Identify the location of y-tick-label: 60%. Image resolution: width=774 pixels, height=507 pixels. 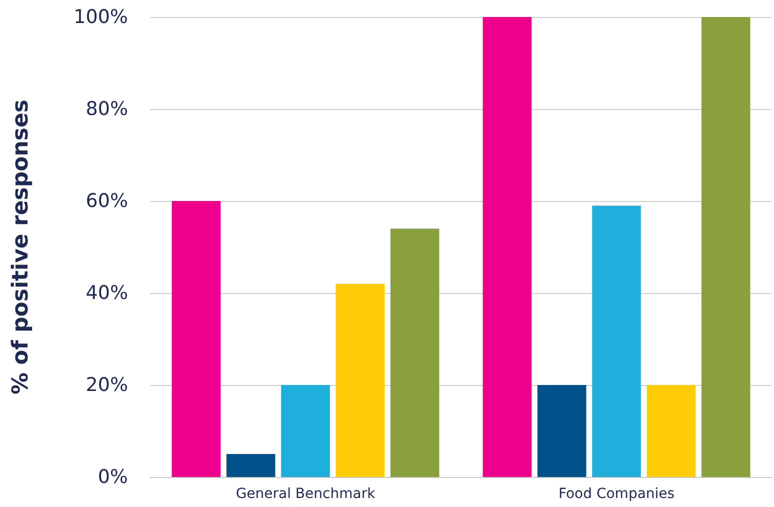
(107, 201).